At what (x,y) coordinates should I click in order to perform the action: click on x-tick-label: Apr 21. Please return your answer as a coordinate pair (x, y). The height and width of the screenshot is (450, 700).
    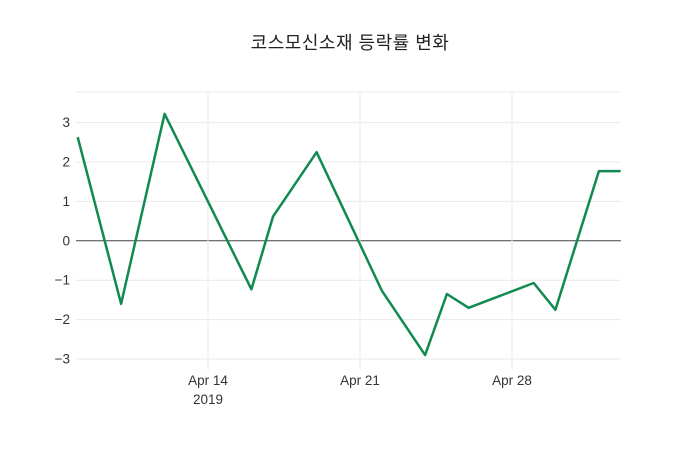
    Looking at the image, I should click on (360, 380).